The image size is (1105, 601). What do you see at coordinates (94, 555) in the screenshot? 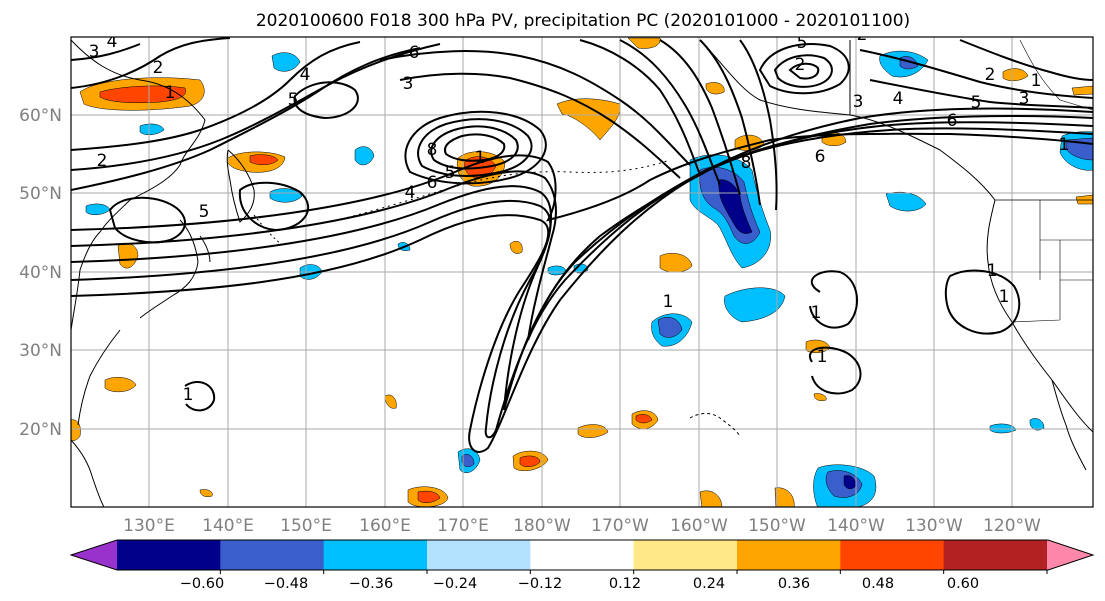
I see `colorbar-extend-low` at bounding box center [94, 555].